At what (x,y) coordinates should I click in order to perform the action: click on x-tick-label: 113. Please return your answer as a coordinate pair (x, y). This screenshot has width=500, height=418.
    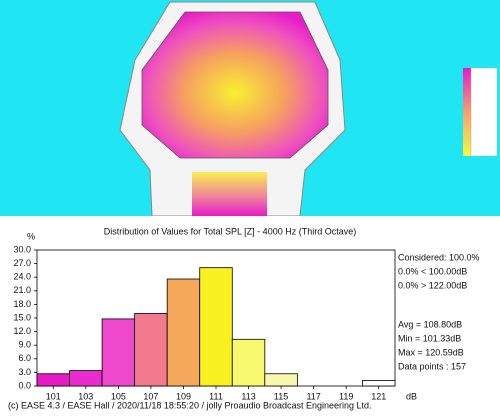
    Looking at the image, I should click on (248, 396).